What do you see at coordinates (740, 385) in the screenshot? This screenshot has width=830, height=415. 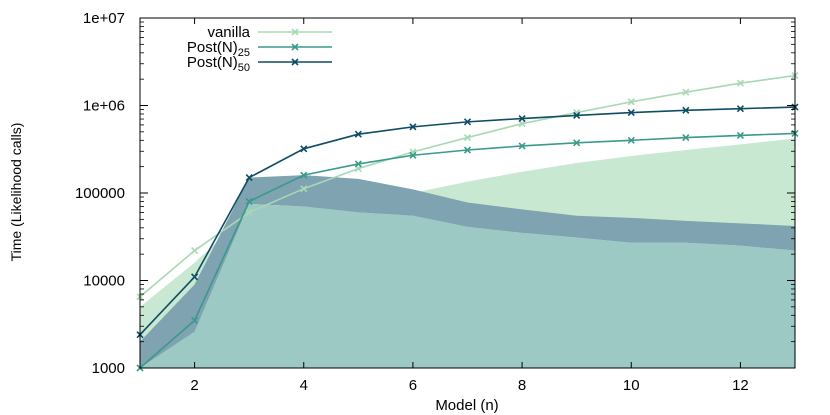 I see `x-tick-label-12: 12` at bounding box center [740, 385].